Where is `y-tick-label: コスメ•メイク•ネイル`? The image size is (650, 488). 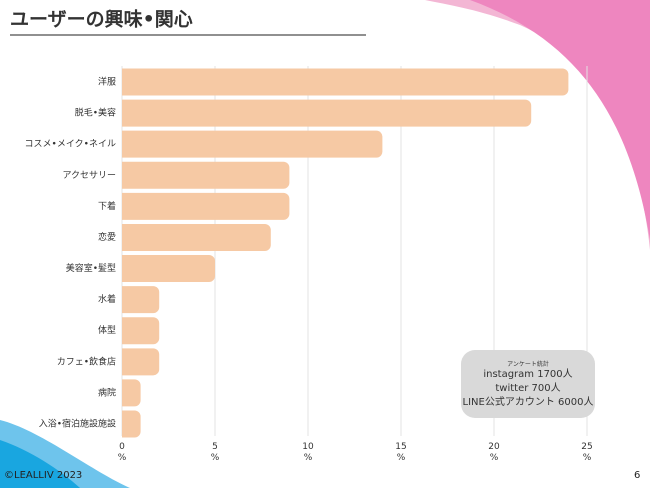
y-tick-label: コスメ•メイク•ネイル is located at coordinates (70, 144).